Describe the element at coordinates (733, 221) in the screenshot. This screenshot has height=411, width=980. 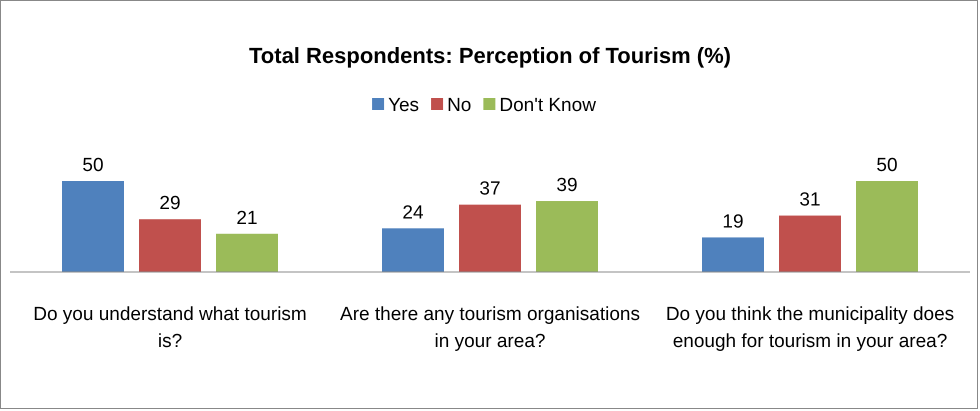
I see `data-label: 19` at that location.